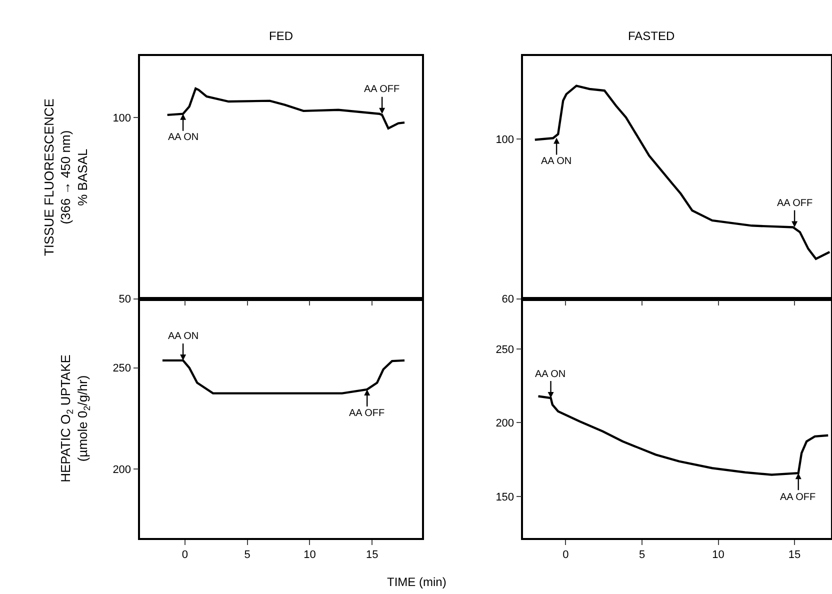  What do you see at coordinates (286, 108) in the screenshot?
I see `line-series` at bounding box center [286, 108].